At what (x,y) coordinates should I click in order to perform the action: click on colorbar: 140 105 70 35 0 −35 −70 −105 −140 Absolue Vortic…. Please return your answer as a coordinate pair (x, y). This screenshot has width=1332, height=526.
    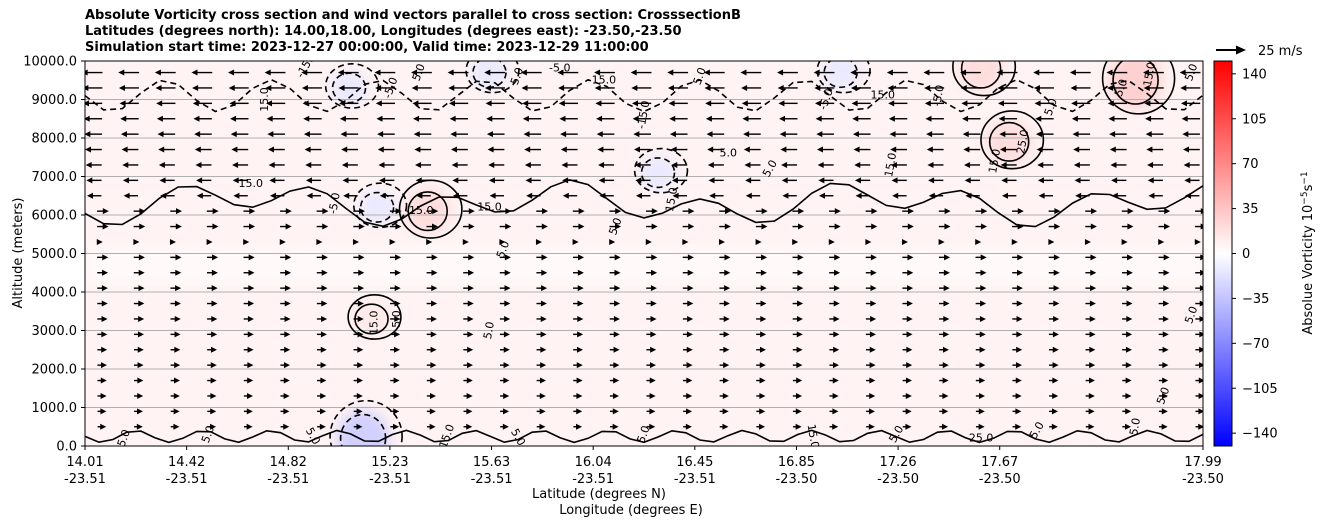
    Looking at the image, I should click on (1264, 253).